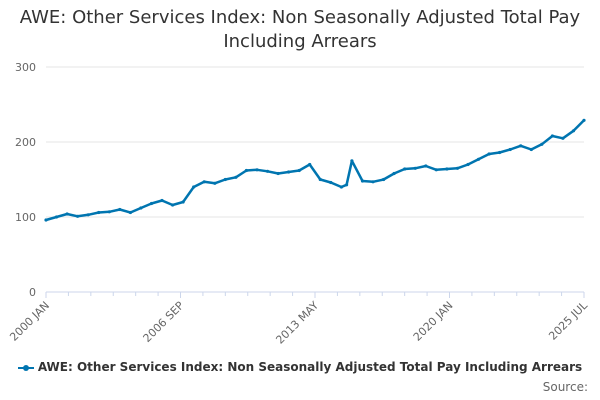 The image size is (600, 400). I want to click on x-tick-label: 2006 SEP, so click(164, 322).